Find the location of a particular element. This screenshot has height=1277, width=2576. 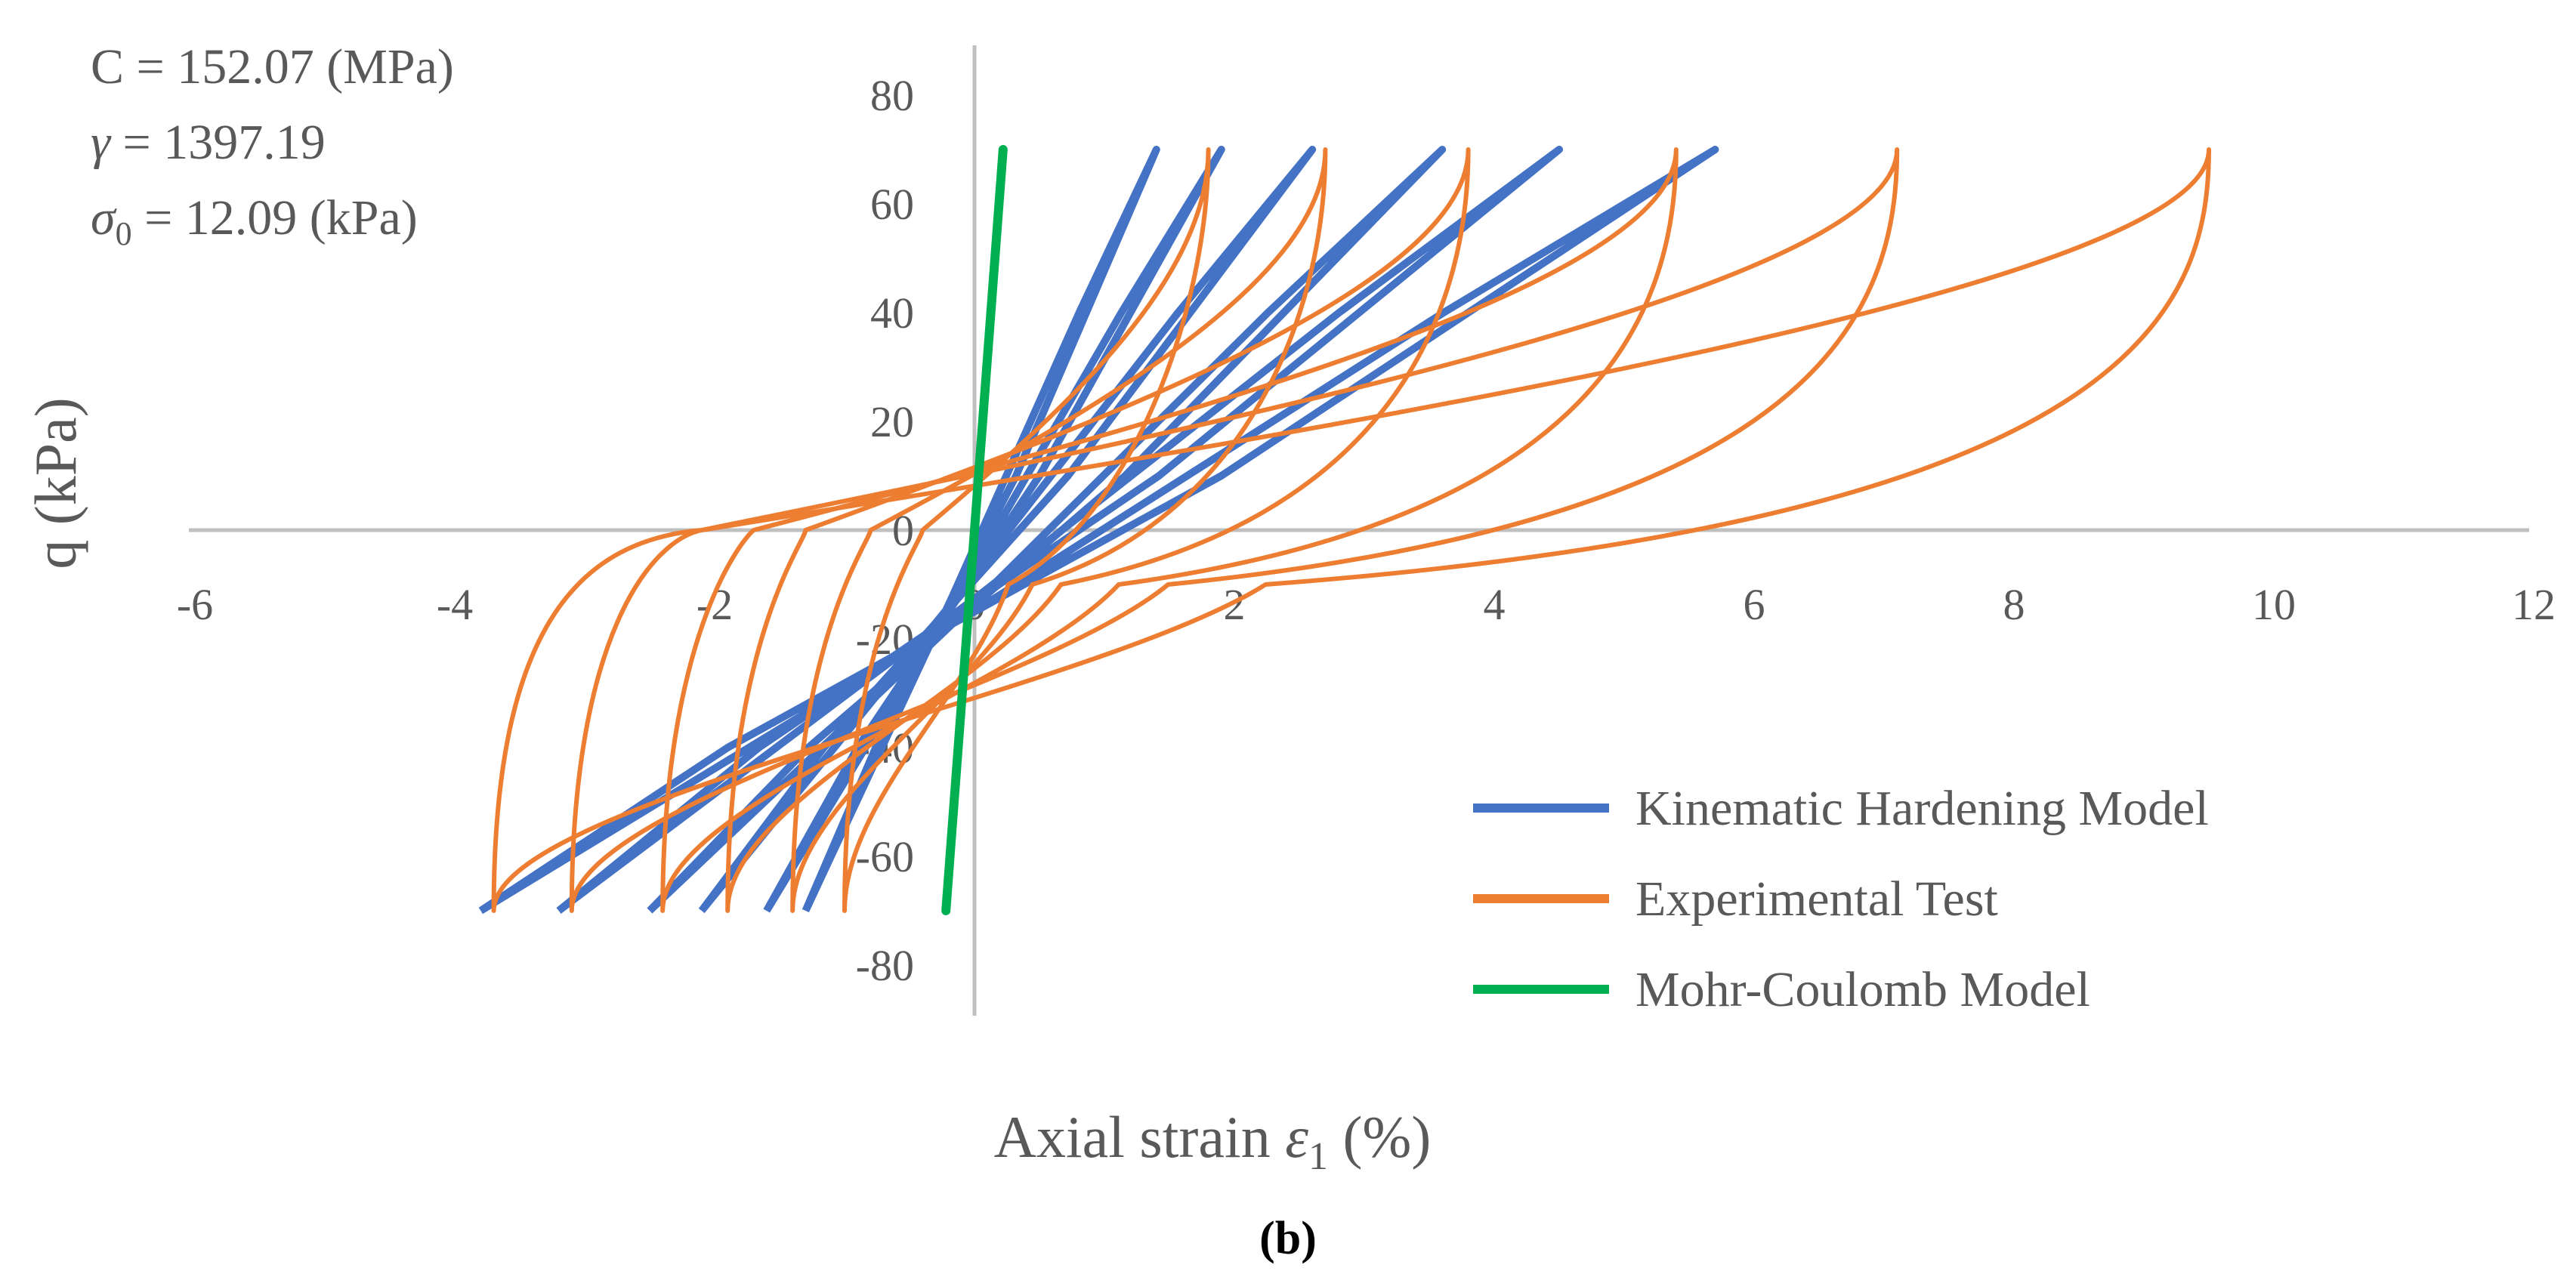

kinematic-loop is located at coordinates (981, 530).